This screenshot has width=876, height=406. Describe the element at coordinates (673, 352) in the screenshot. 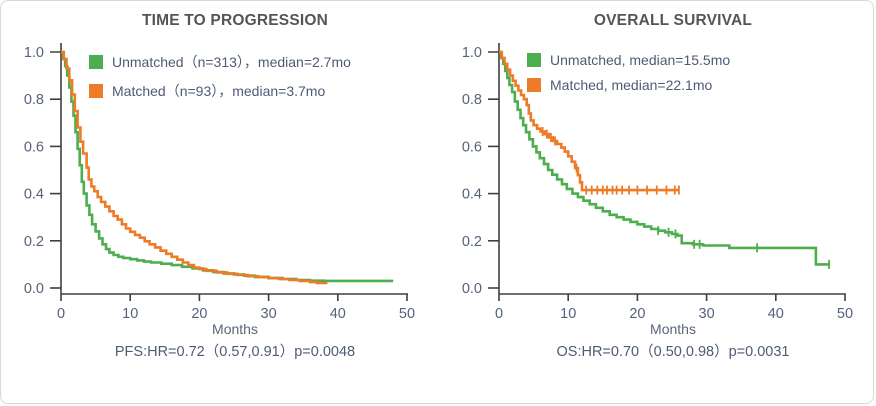

I see `os-hr-stat-line: OS:HR=0.70（0.50,0.98）p=0.0031` at that location.